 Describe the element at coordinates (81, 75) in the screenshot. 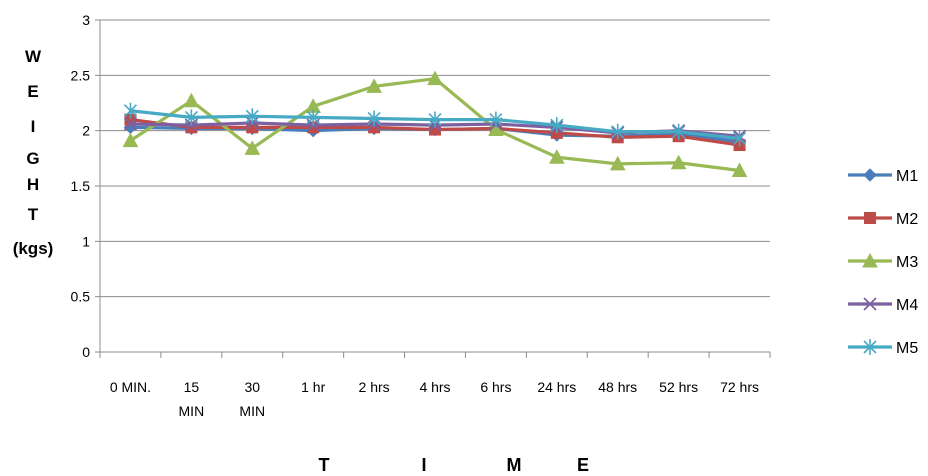

I see `y-tick-label: 2.5` at that location.